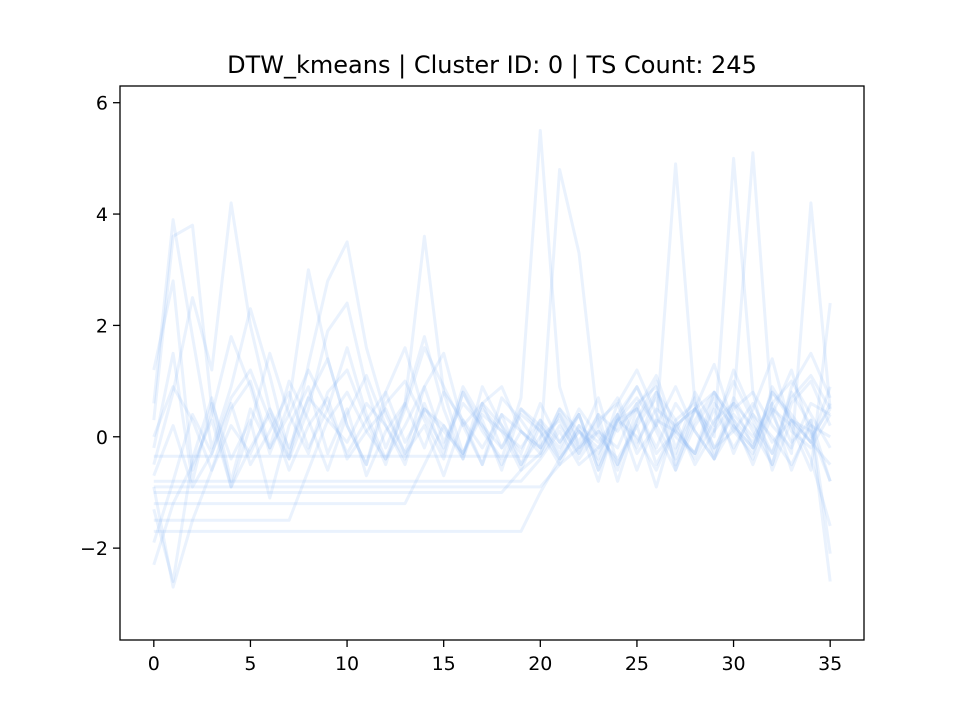  I want to click on y-tick-label: 0, so click(102, 438).